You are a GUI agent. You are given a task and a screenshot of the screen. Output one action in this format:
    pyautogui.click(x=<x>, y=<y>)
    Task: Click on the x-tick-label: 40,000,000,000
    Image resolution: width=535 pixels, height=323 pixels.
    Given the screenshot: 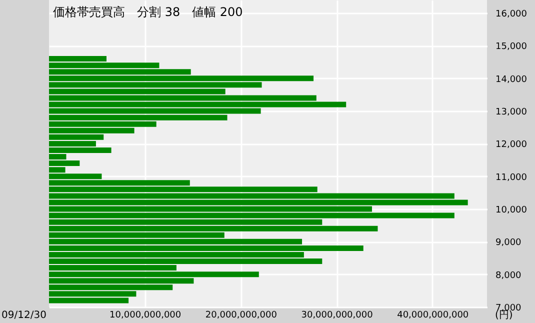 What is the action you would take?
    pyautogui.click(x=433, y=315)
    